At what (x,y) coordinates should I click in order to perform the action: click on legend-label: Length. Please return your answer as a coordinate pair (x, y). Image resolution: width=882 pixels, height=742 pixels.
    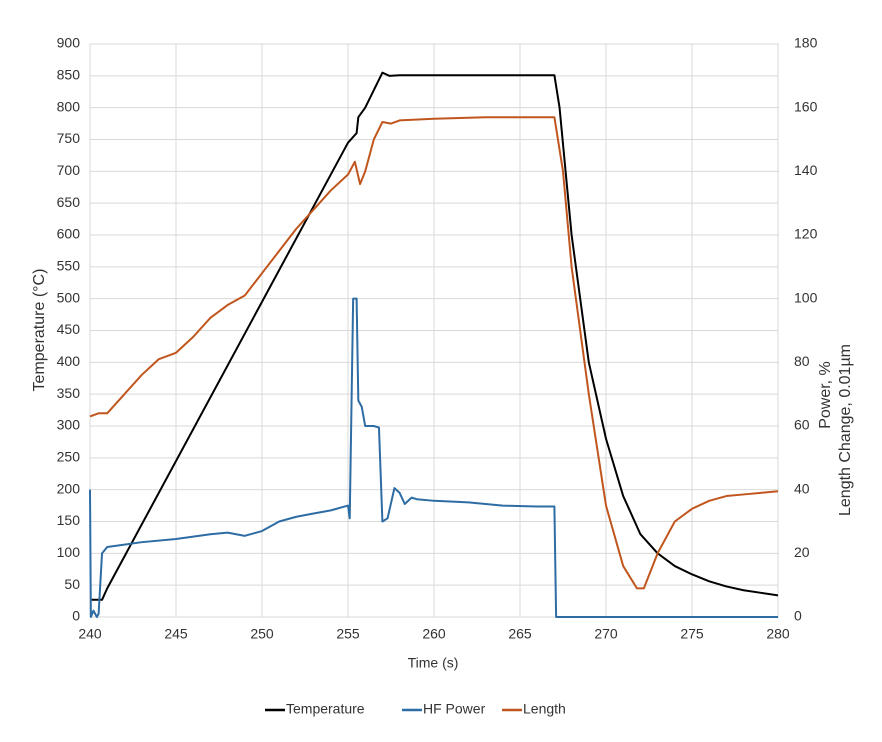
    Looking at the image, I should click on (544, 709).